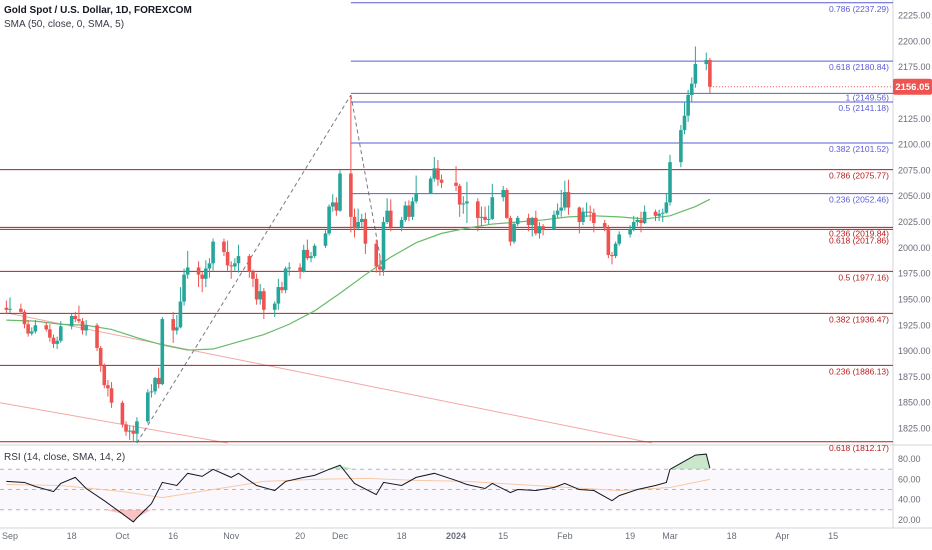 Image resolution: width=932 pixels, height=550 pixels. What do you see at coordinates (519, 462) in the screenshot?
I see `rsi-overbought-fill` at bounding box center [519, 462].